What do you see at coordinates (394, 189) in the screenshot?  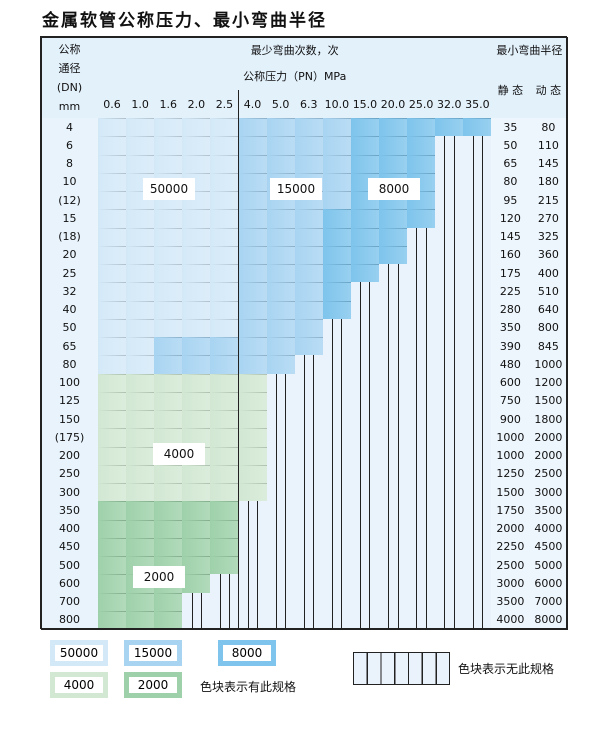 I see `region-label-c: 8000` at bounding box center [394, 189].